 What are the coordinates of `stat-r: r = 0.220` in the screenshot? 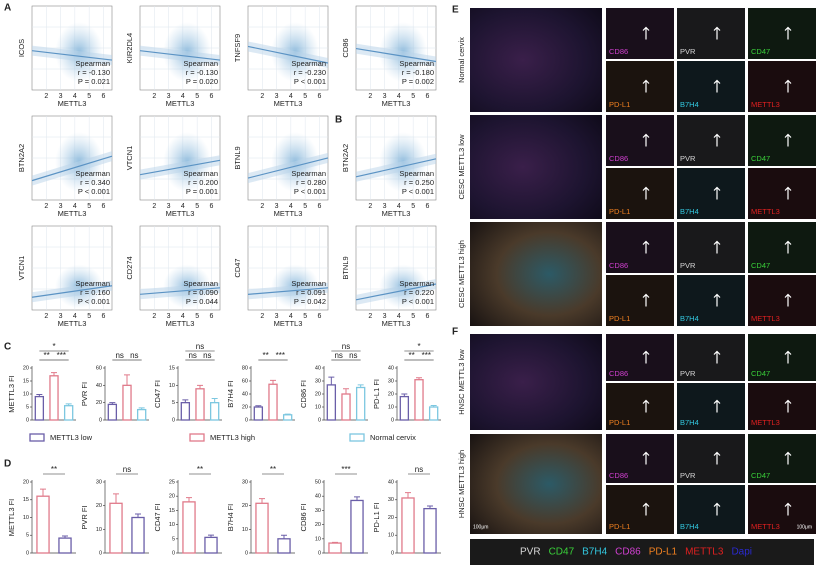 It's located at (419, 292).